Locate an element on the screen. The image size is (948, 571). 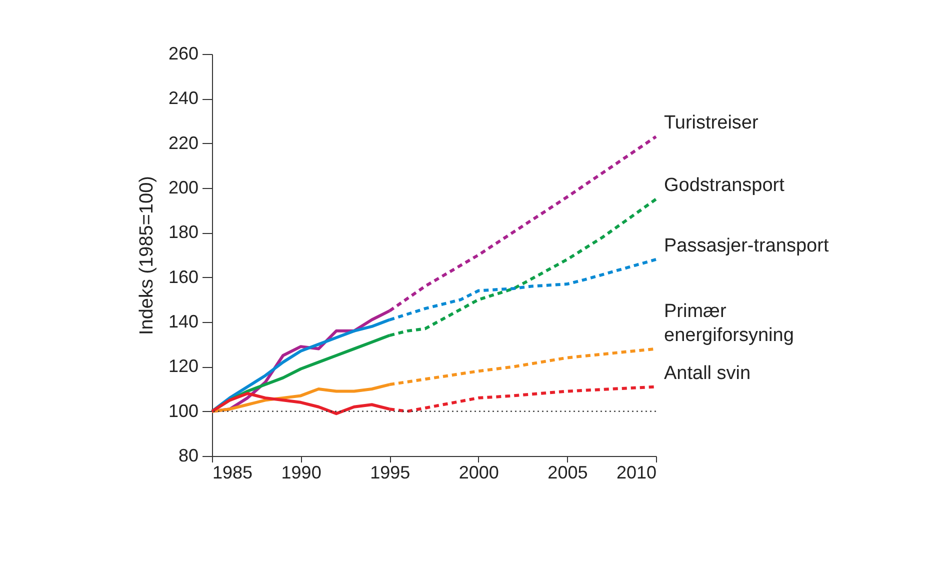
y-tick-label: 160 is located at coordinates (183, 276).